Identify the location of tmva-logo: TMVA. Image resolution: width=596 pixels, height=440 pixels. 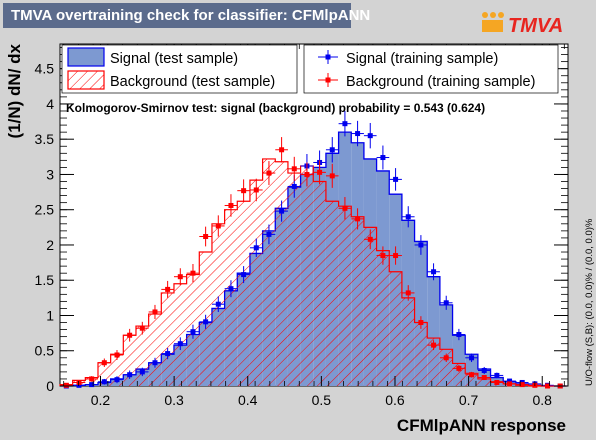
(522, 24).